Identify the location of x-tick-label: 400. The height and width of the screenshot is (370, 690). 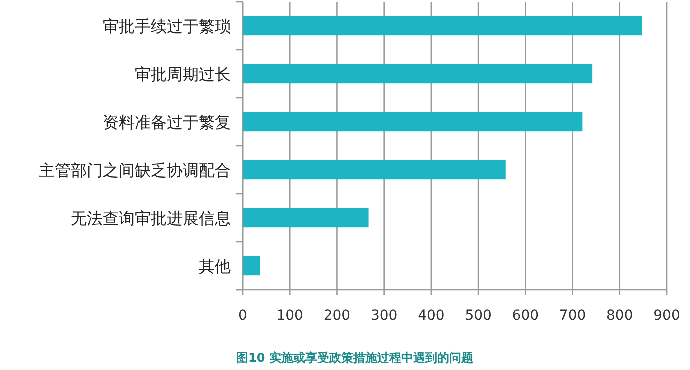
(431, 316).